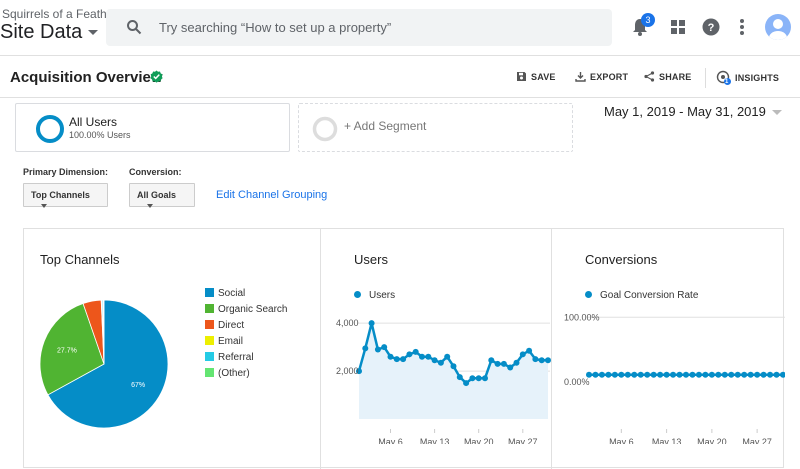  I want to click on legend-item: Social, so click(225, 293).